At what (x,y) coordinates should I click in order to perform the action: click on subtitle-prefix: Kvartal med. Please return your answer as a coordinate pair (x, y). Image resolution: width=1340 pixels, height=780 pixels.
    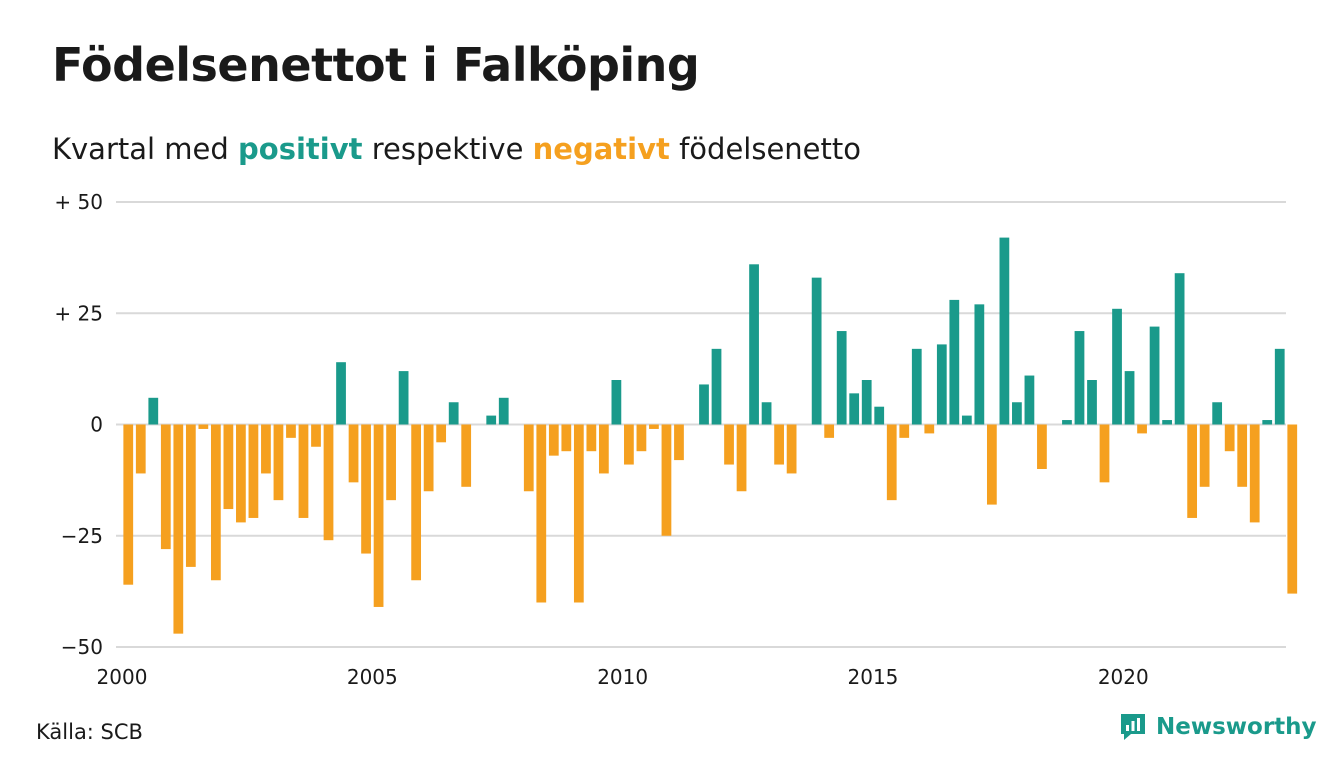
    Looking at the image, I should click on (145, 149).